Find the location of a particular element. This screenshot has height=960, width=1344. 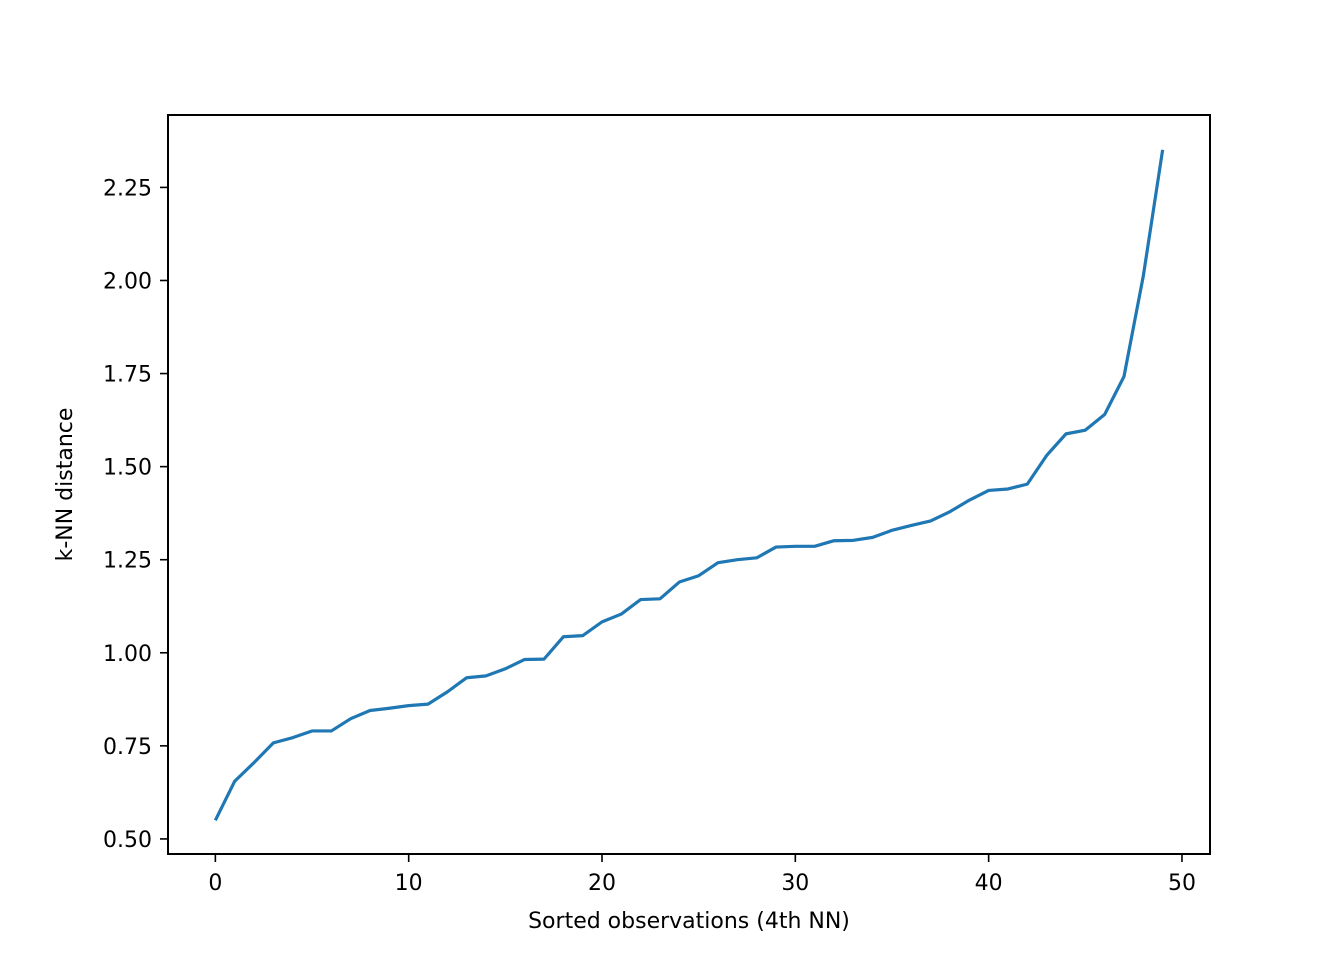

y-axis-label: k-NN distance is located at coordinates (65, 485).